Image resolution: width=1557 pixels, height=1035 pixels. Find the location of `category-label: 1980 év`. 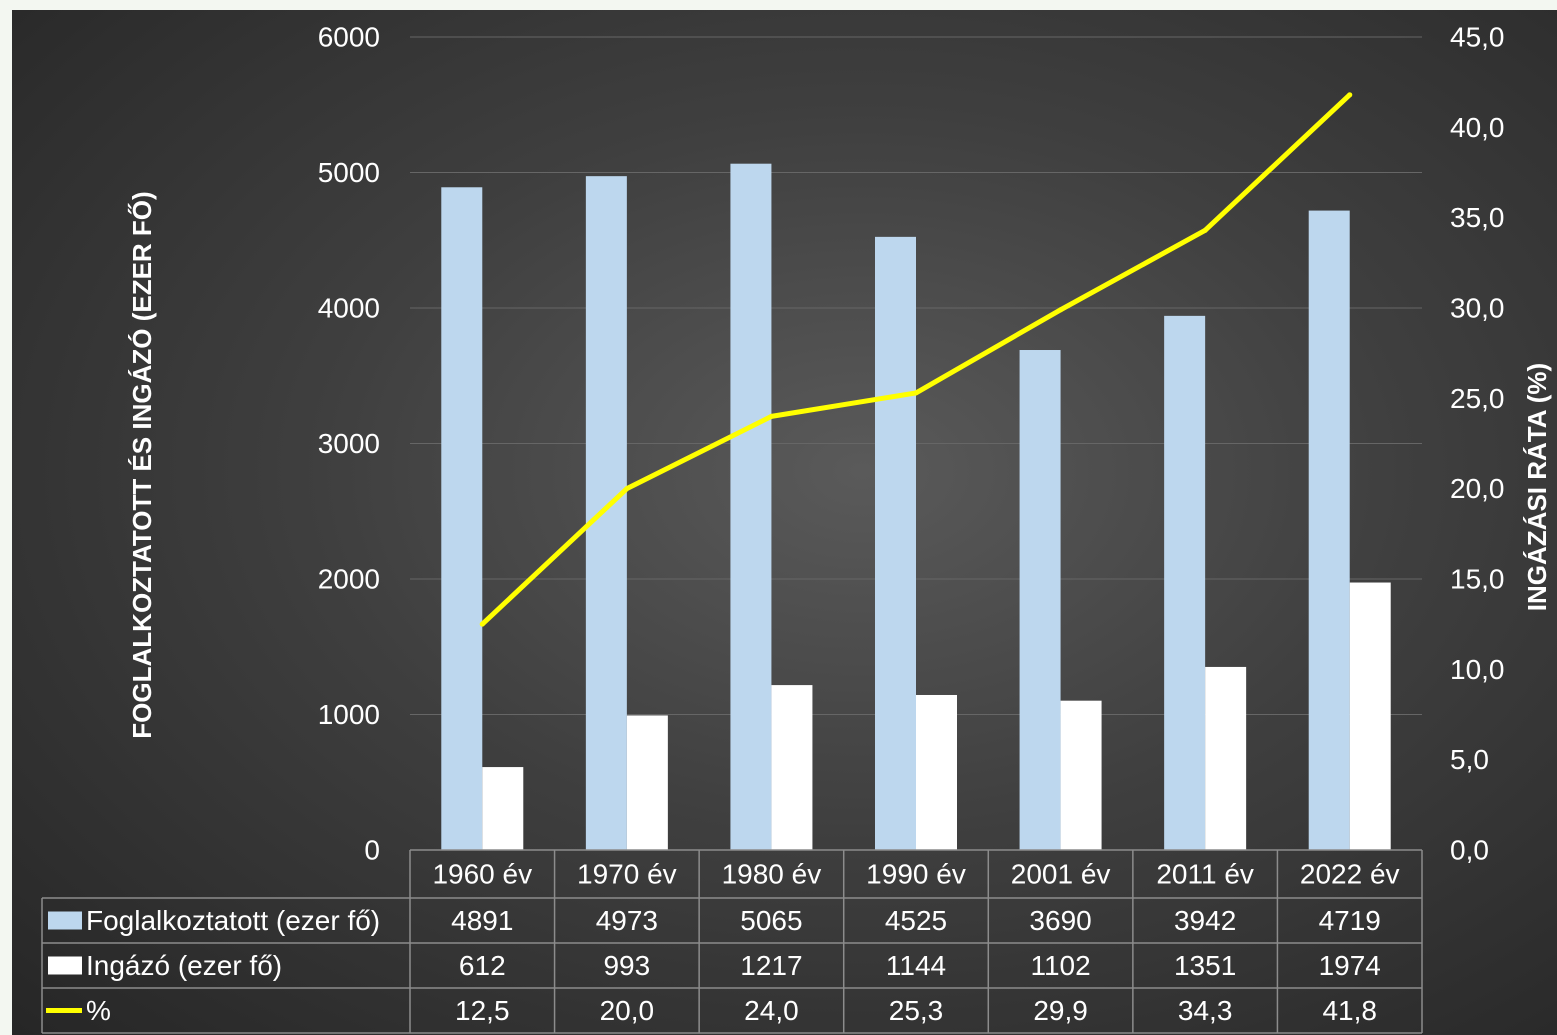

category-label: 1980 év is located at coordinates (772, 874).